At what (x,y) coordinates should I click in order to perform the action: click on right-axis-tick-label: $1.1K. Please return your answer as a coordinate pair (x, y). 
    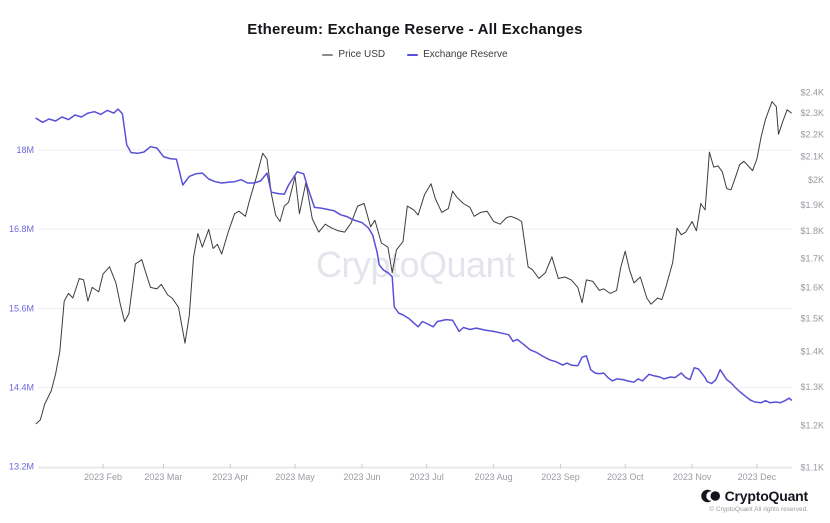
    Looking at the image, I should click on (812, 468).